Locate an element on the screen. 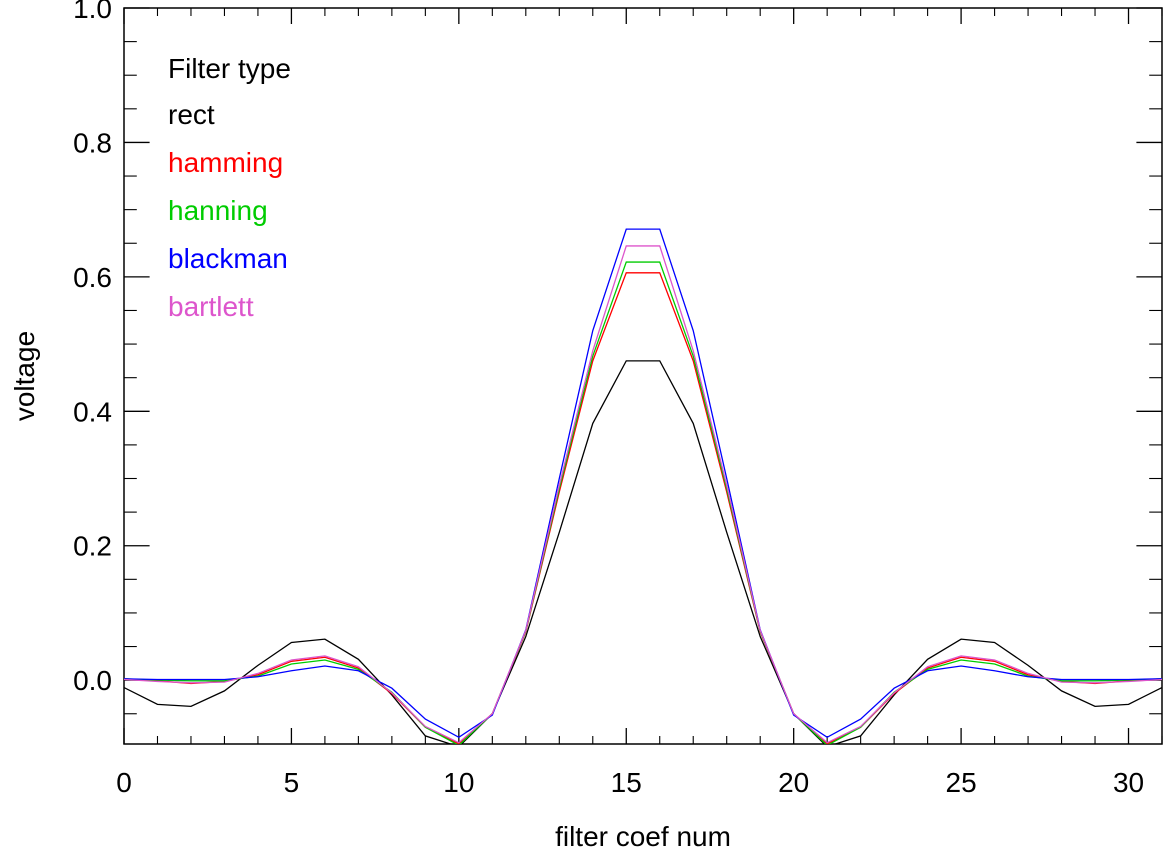 This screenshot has height=859, width=1165. y-tick-label: 0.2 is located at coordinates (92, 546).